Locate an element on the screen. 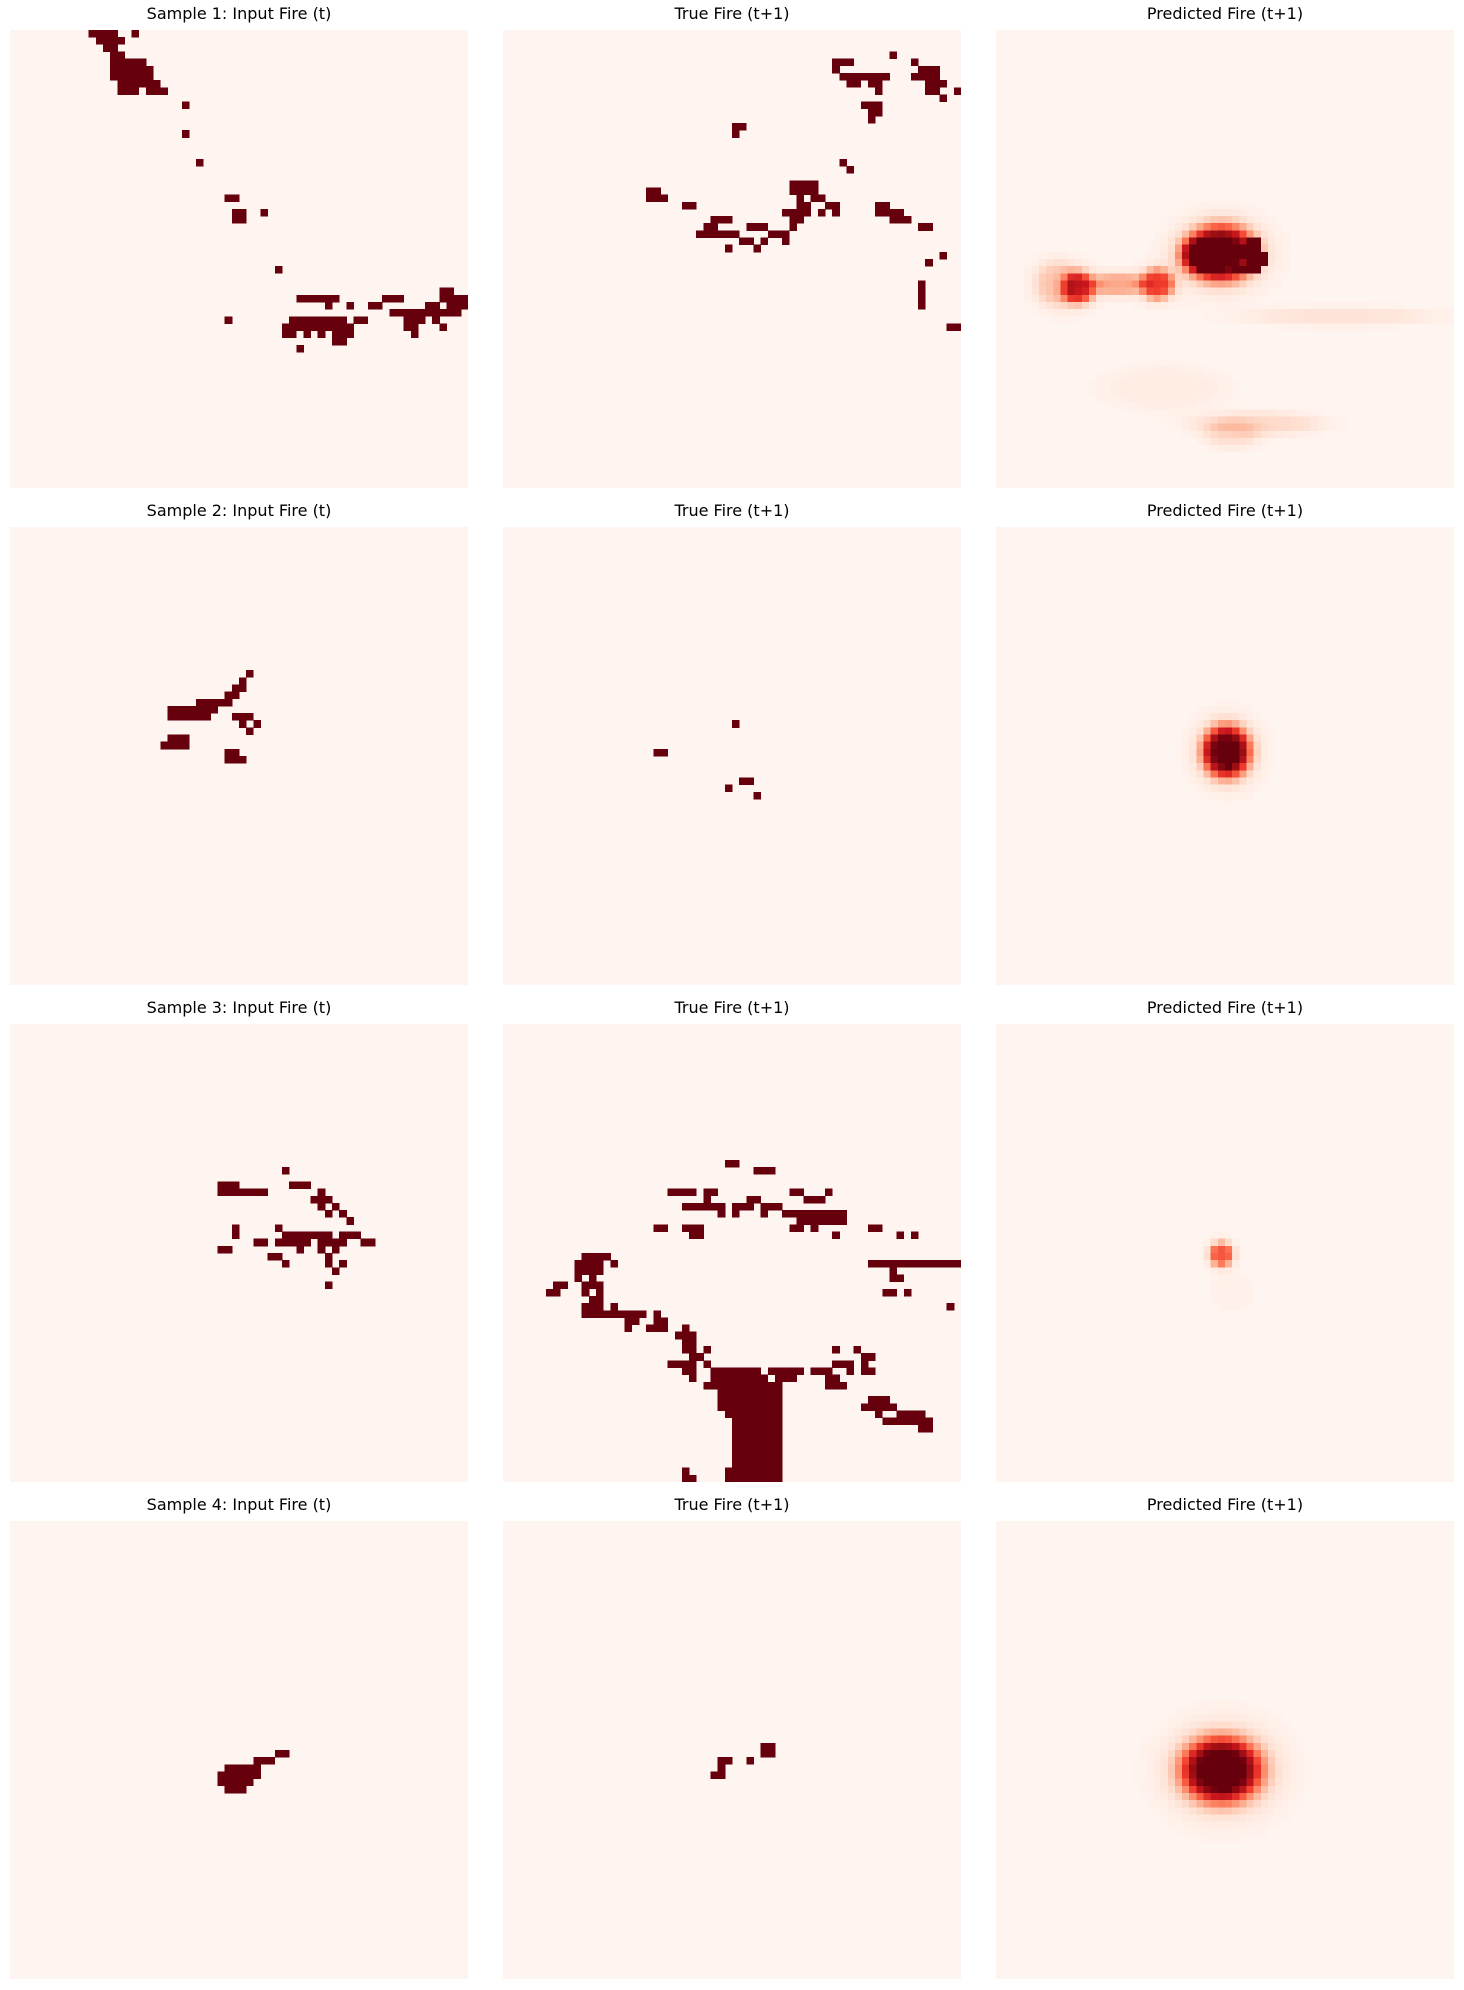 The image size is (1464, 1990). panel-title: Sample 4: Input Fire (t) is located at coordinates (239, 1504).